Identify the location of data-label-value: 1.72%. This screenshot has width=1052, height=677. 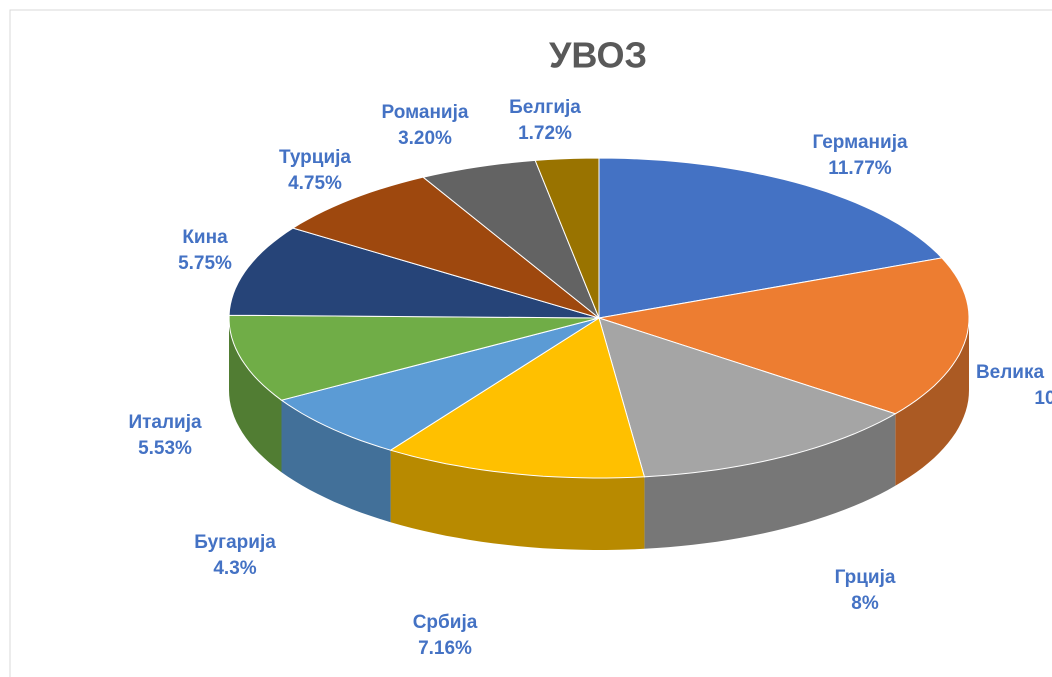
(545, 133).